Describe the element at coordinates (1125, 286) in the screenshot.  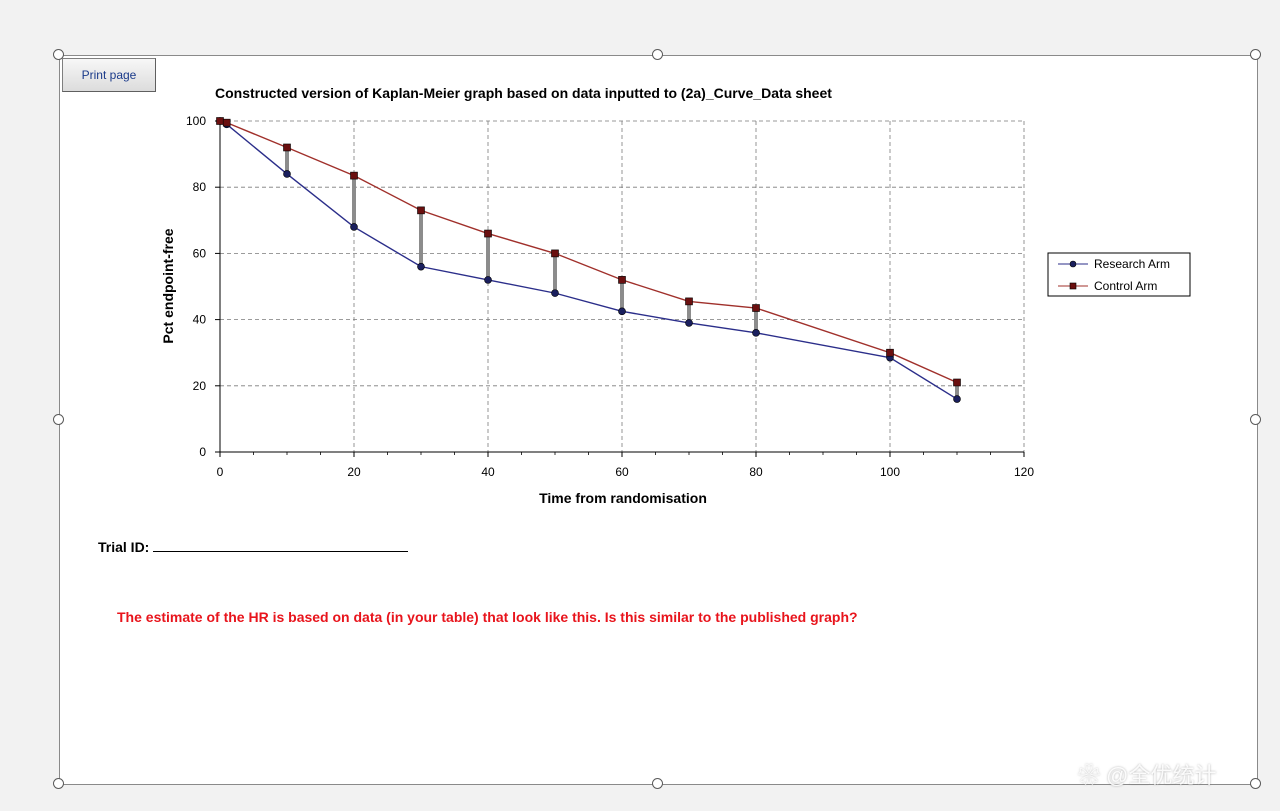
I see `legend-label-control: Control Arm` at that location.